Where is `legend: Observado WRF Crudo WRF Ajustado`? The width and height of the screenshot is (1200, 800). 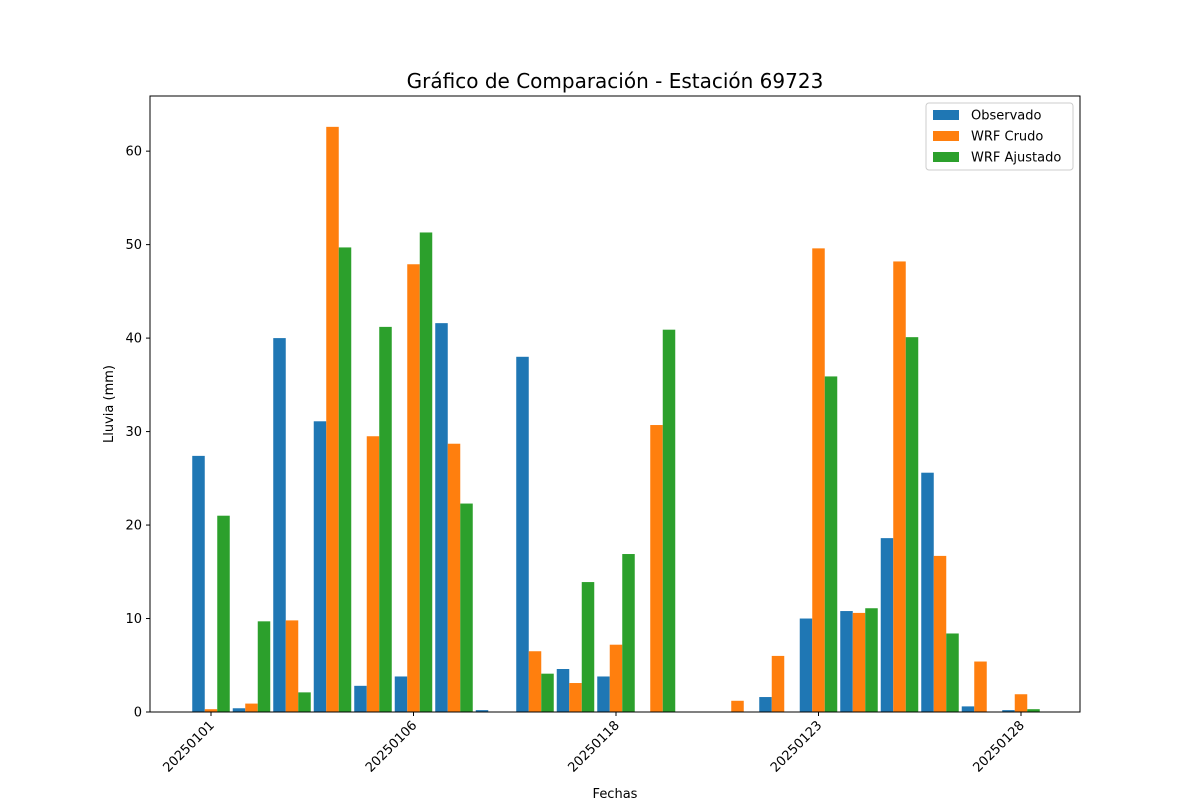
legend: Observado WRF Crudo WRF Ajustado is located at coordinates (999, 136).